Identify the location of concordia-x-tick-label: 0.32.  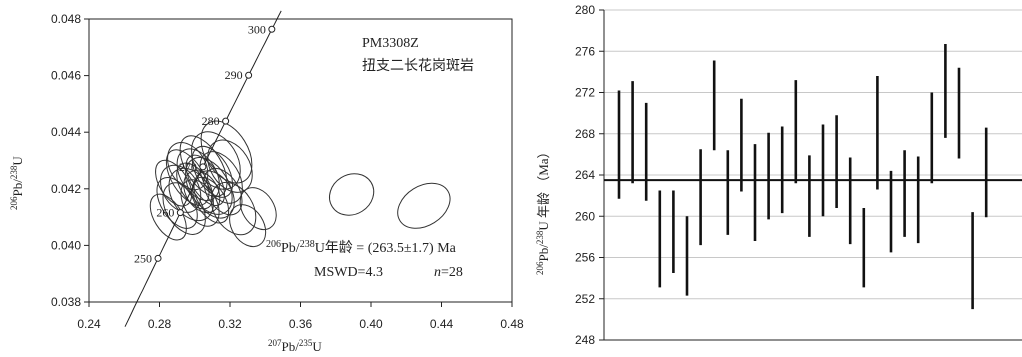
(230, 324).